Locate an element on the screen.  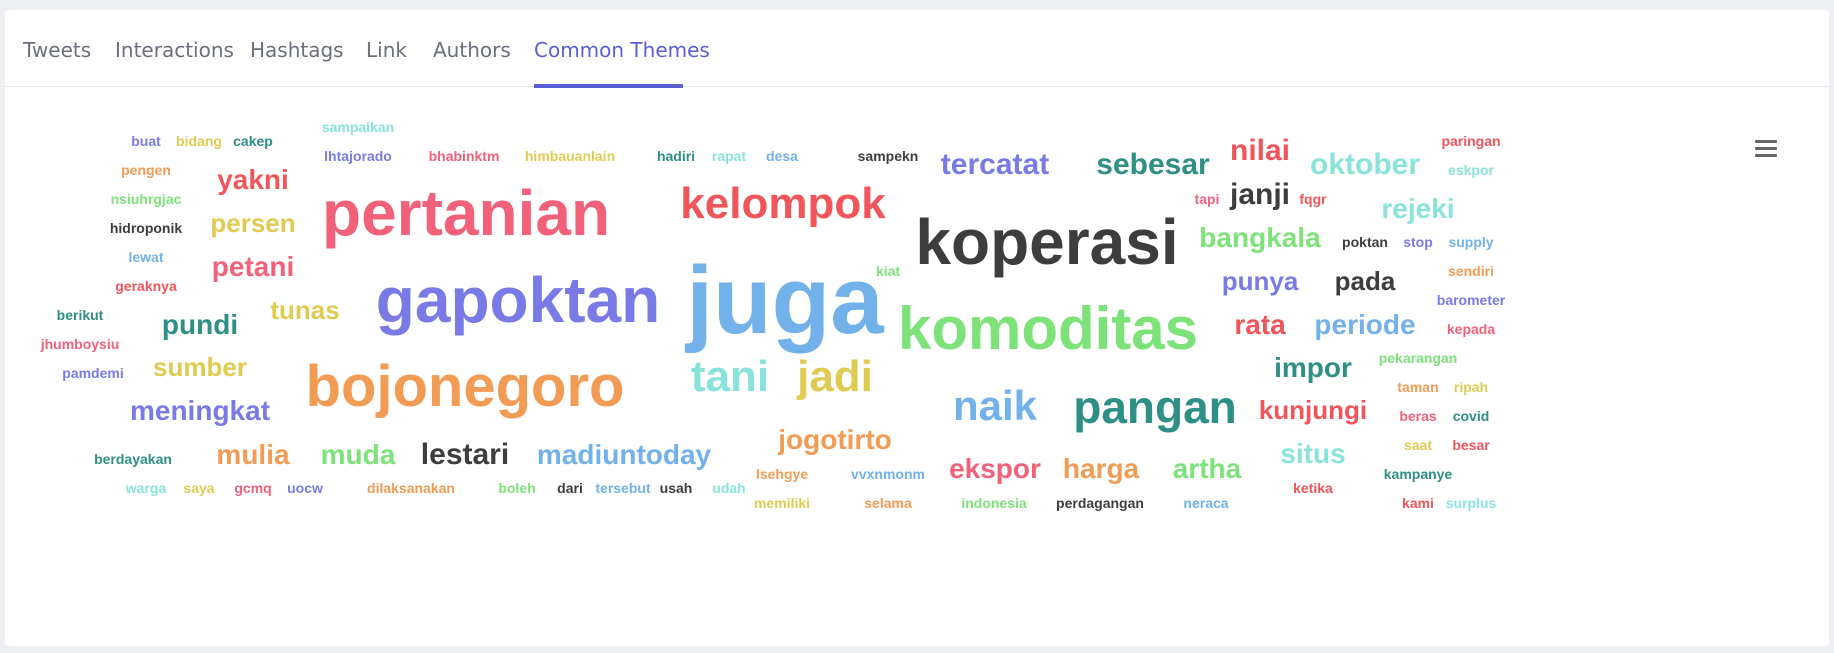
word-tercatat: tercatat is located at coordinates (995, 164).